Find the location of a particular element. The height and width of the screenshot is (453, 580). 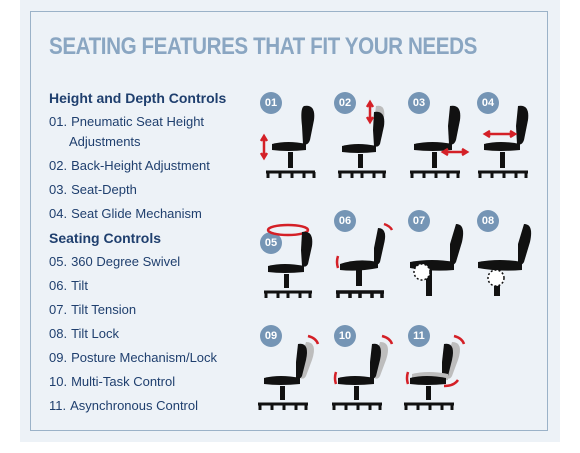

feature-badge-11: 11 is located at coordinates (419, 336).